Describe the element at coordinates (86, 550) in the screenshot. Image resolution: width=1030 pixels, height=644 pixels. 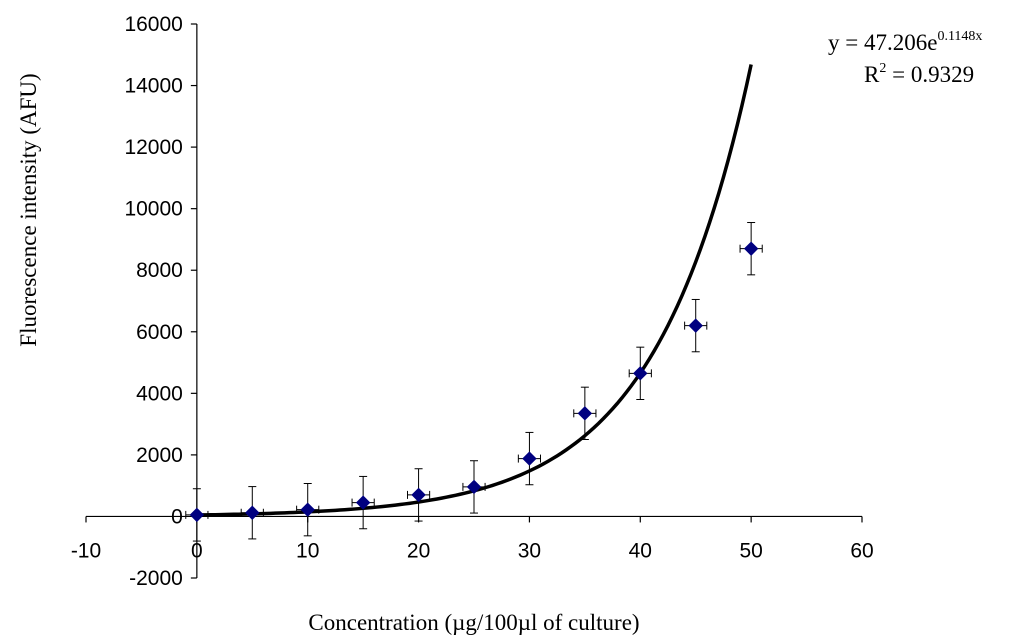
I see `x-tick-label: -10` at that location.